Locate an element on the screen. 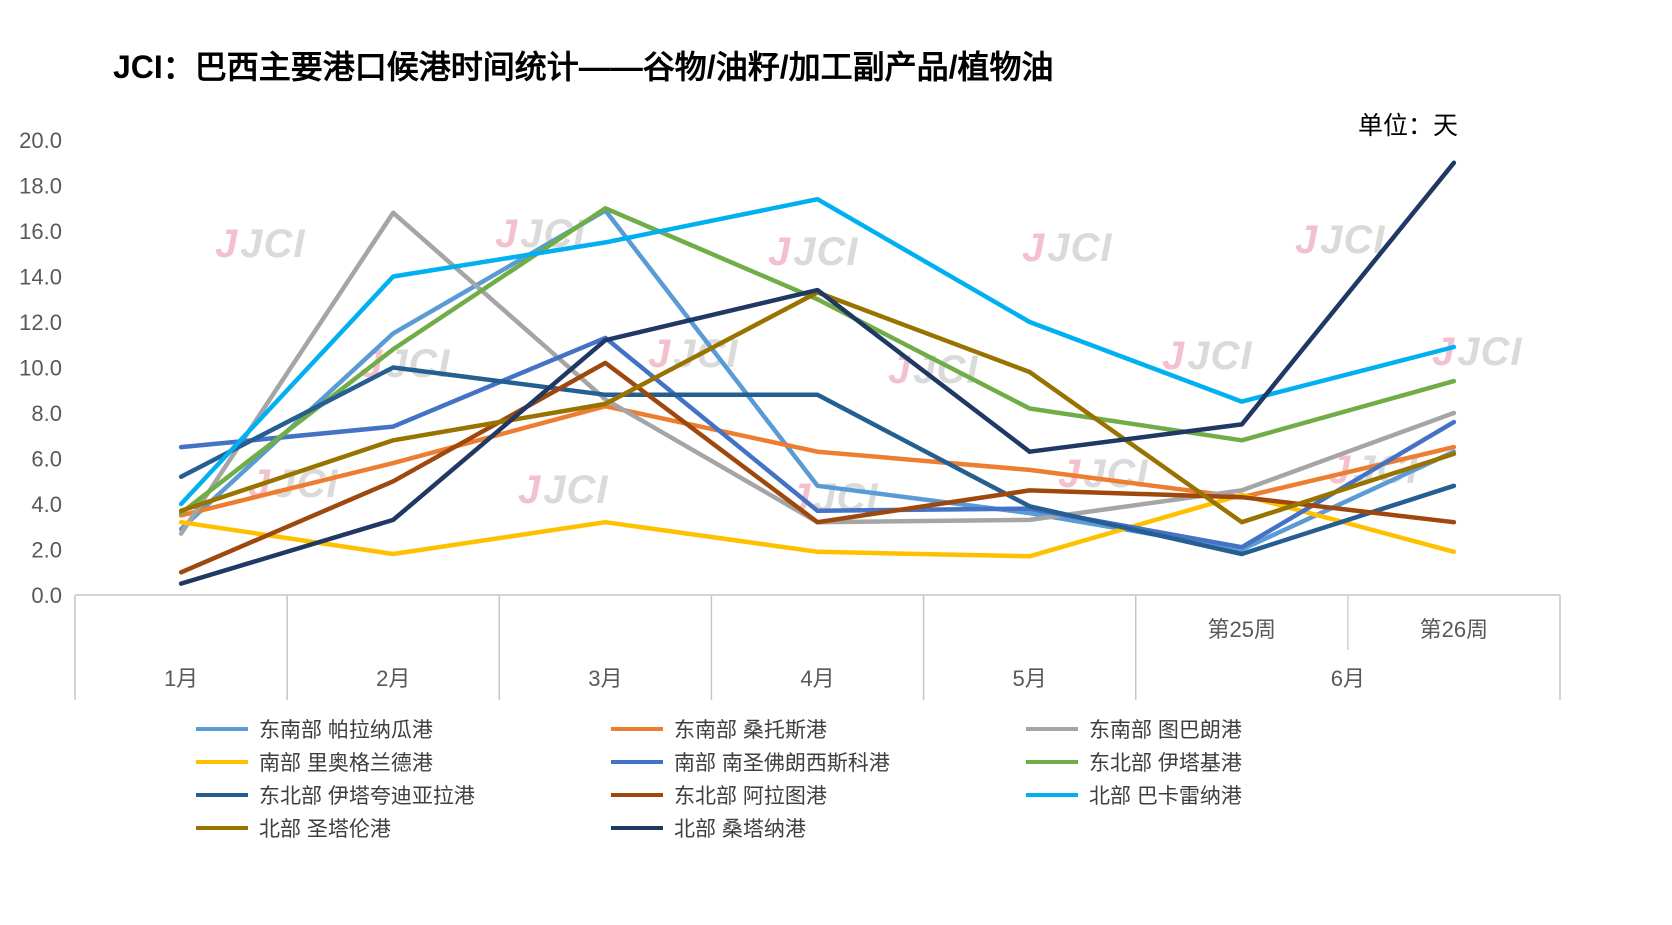  legend-item: 东北部 阿拉图港 is located at coordinates (818, 795).